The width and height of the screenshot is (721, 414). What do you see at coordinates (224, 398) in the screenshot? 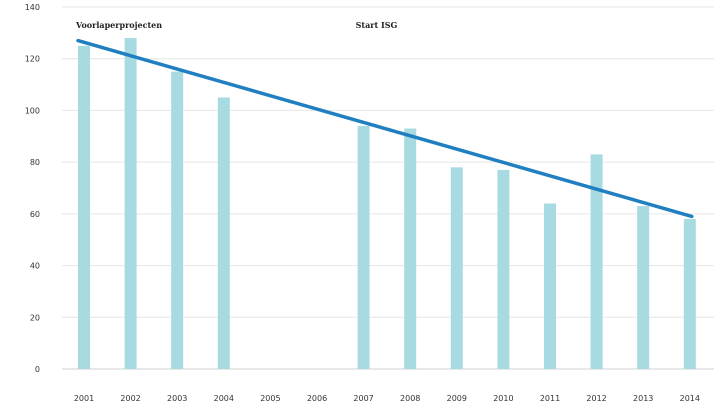
I see `x-tick-label: 2004` at bounding box center [224, 398].